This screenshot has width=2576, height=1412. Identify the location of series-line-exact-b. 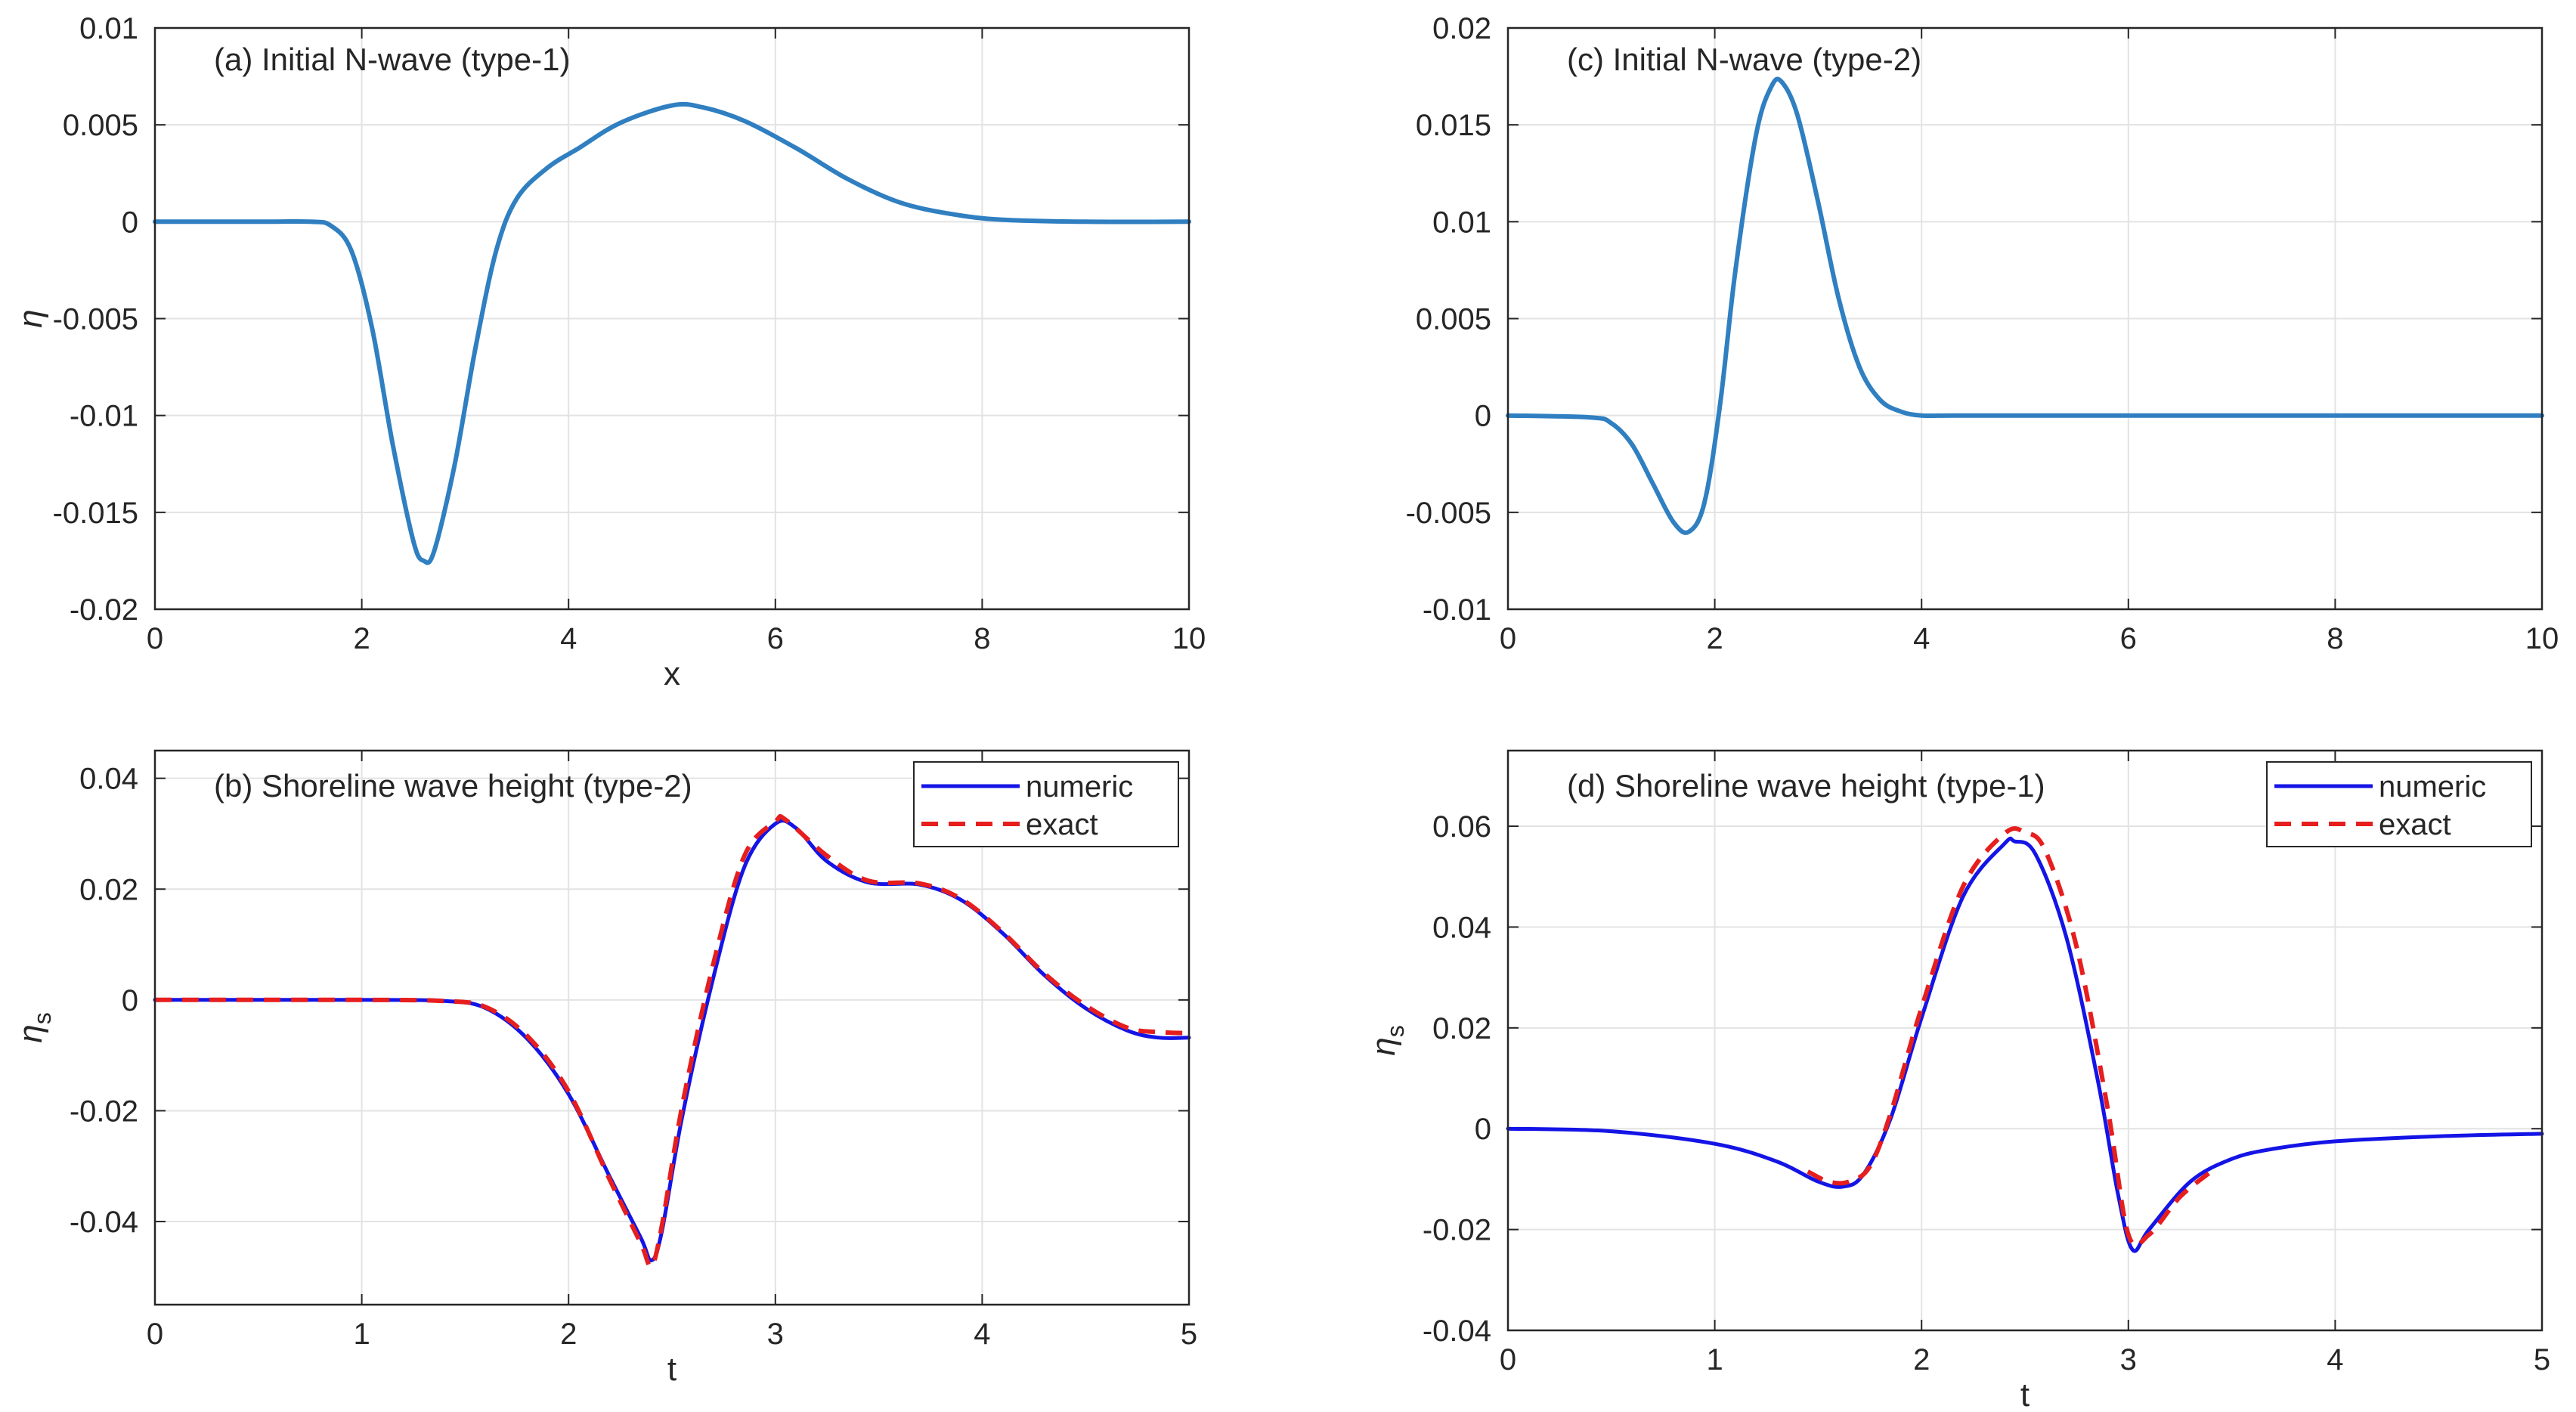
(672, 1041).